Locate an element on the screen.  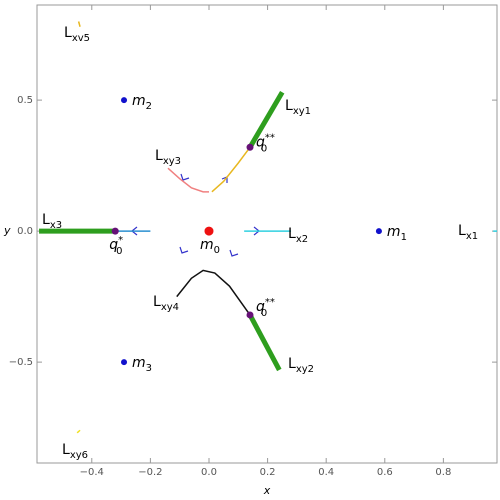
label-sub: 1 is located at coordinates (404, 237).